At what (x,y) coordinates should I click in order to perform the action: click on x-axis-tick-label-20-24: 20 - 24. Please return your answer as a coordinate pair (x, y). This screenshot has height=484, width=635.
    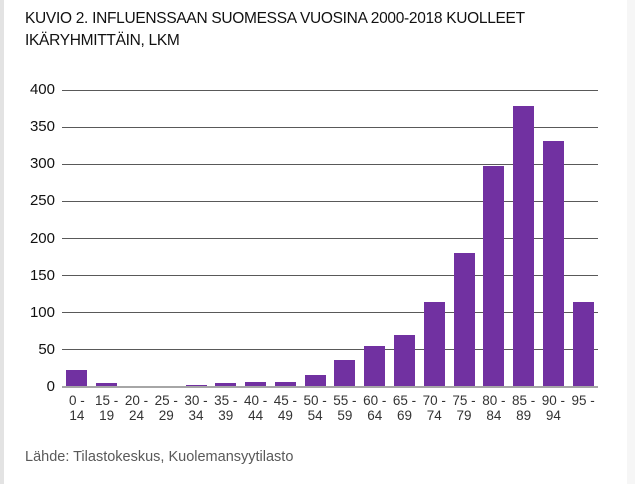
    Looking at the image, I should click on (136, 408).